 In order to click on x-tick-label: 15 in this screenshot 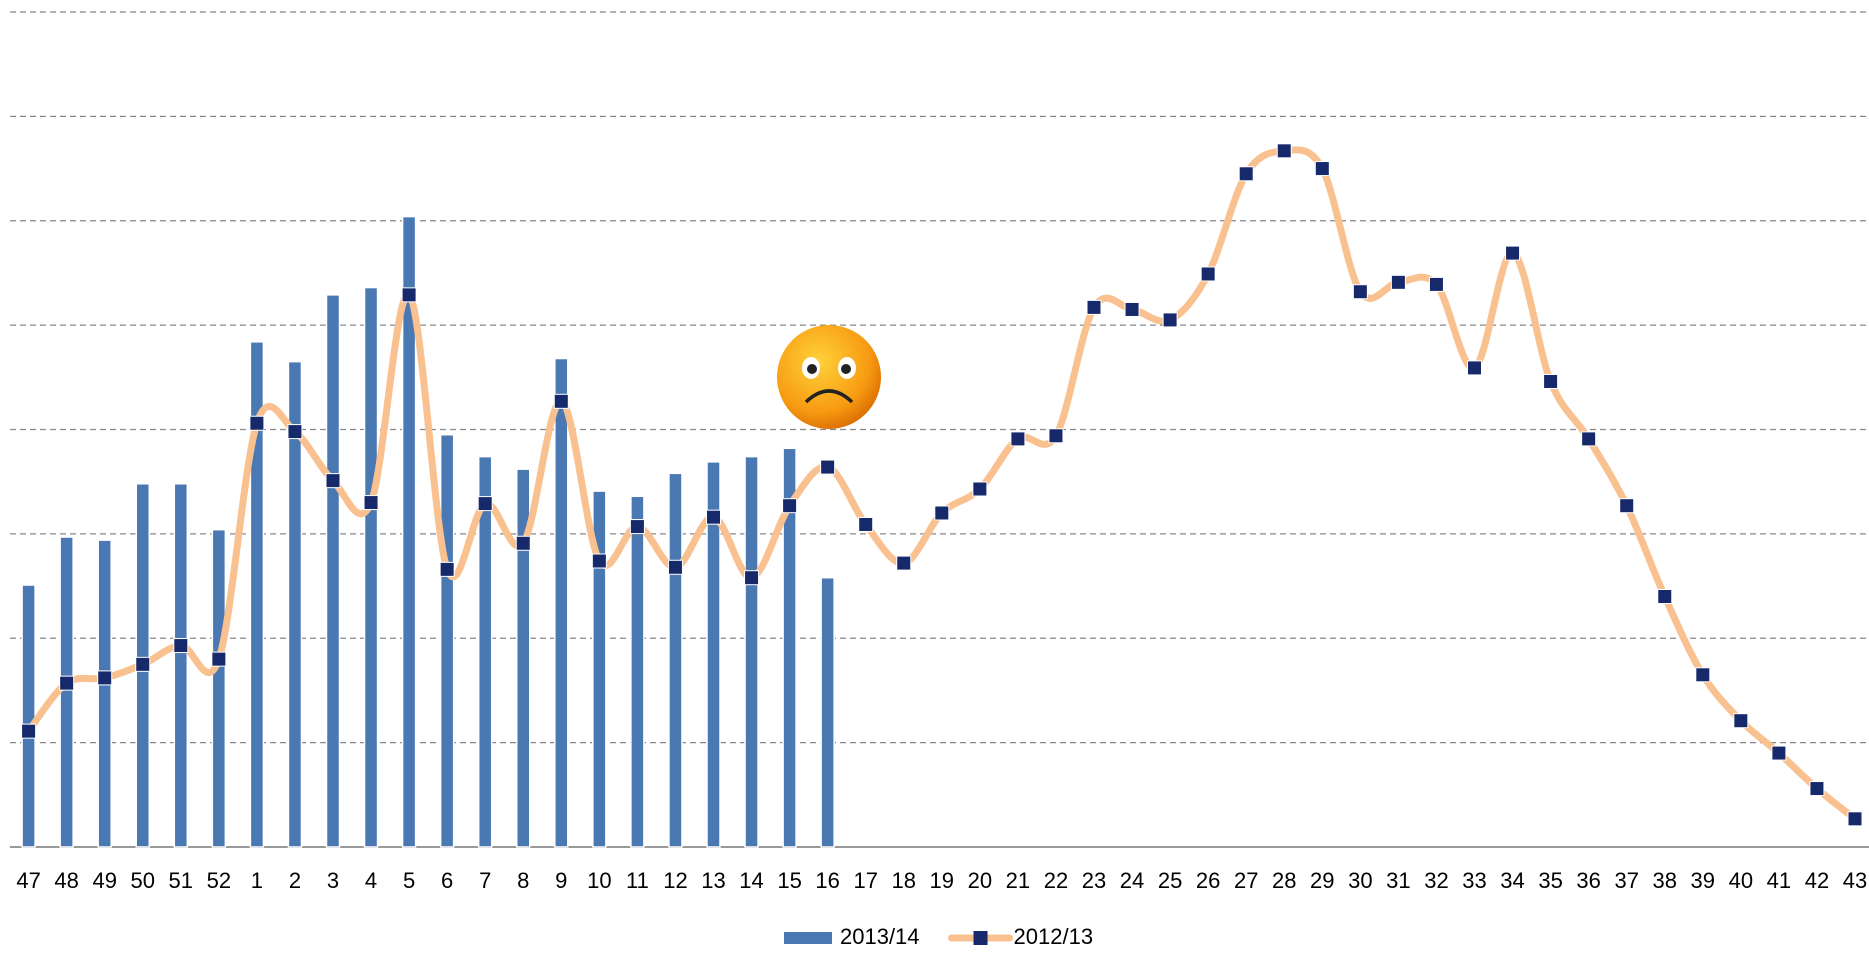, I will do `click(789, 880)`.